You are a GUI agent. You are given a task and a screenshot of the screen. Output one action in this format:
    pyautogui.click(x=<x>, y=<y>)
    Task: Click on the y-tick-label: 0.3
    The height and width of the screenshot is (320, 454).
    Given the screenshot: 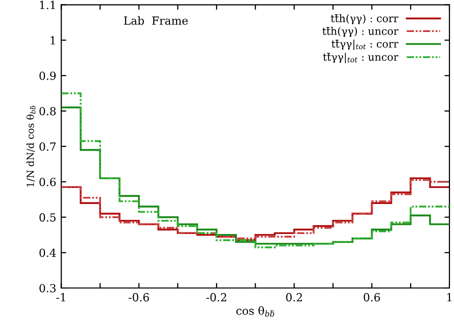 What is the action you would take?
    pyautogui.click(x=47, y=288)
    